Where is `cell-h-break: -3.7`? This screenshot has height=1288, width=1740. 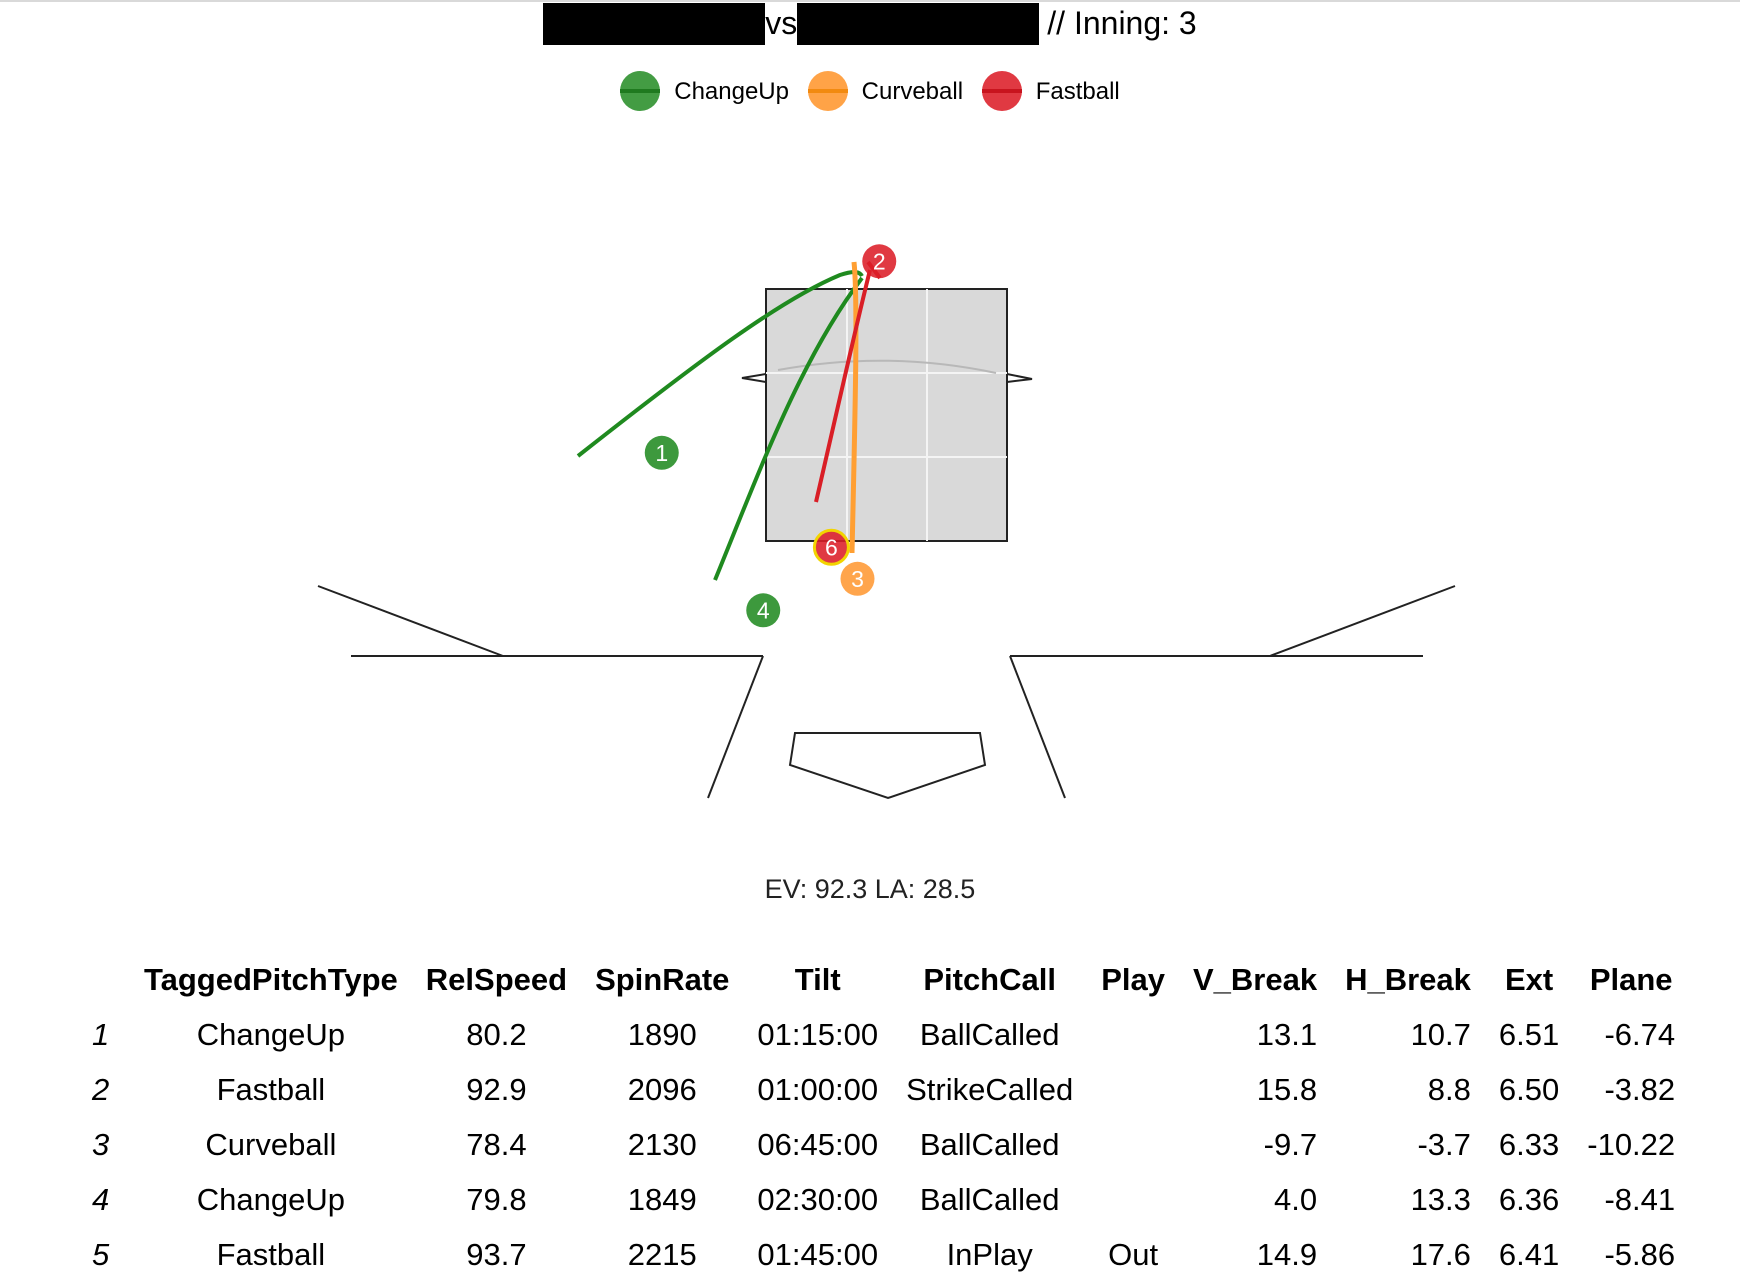 cell-h-break: -3.7 is located at coordinates (1444, 1144).